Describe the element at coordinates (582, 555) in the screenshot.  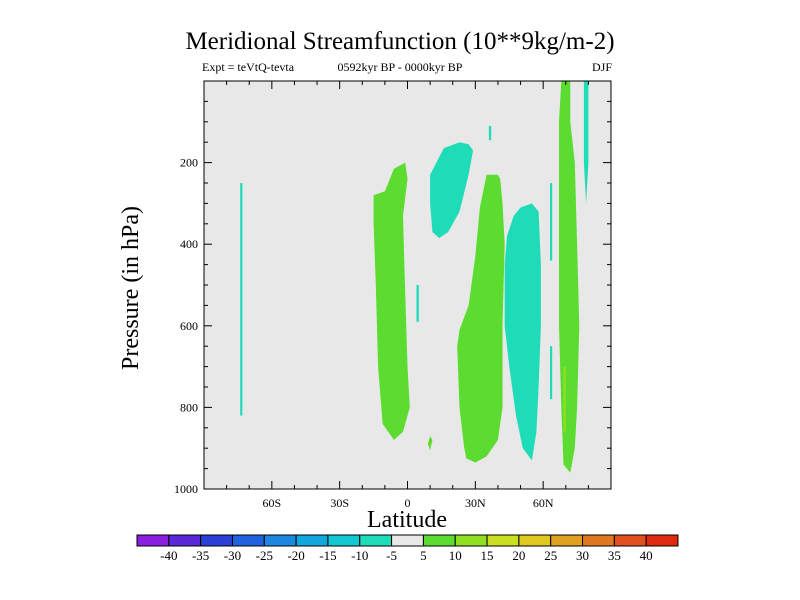
I see `colorbar-label: 30` at that location.